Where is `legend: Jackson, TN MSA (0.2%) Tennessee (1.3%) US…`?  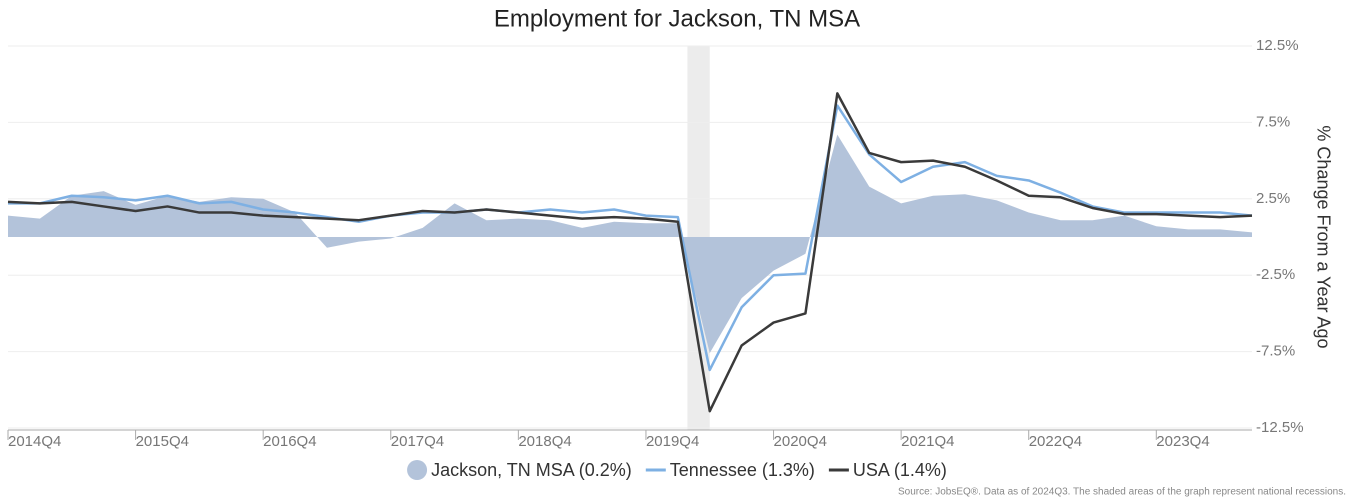
legend: Jackson, TN MSA (0.2%) Tennessee (1.3%) US… is located at coordinates (677, 470).